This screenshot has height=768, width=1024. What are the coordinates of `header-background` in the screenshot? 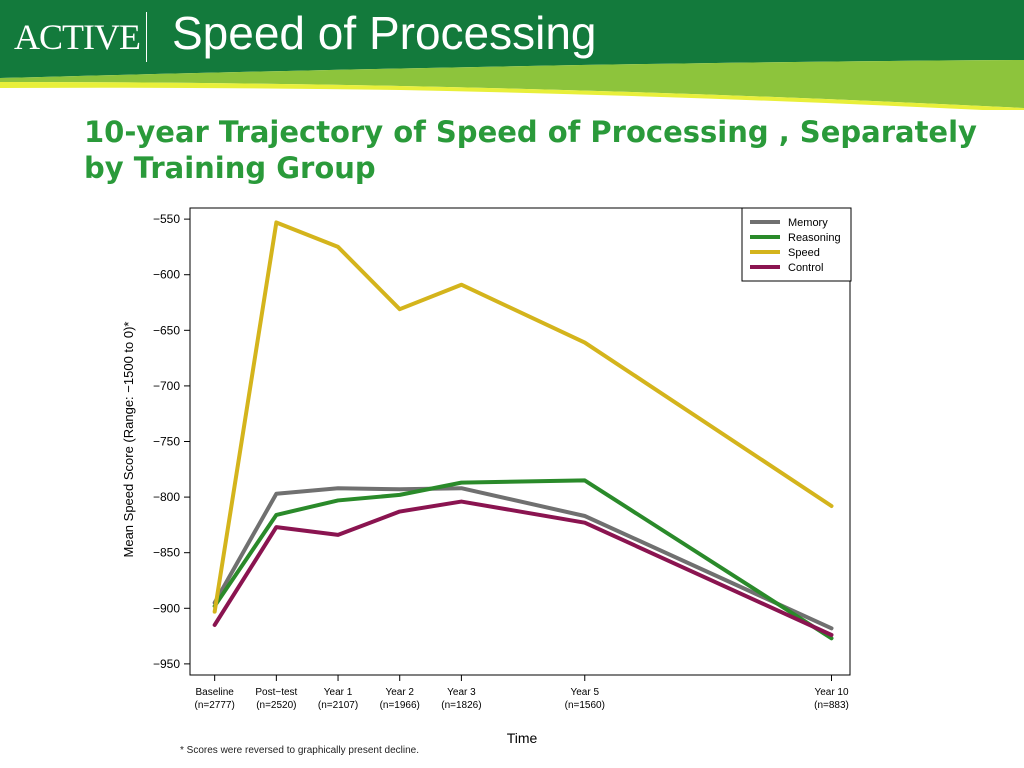 It's located at (512, 55).